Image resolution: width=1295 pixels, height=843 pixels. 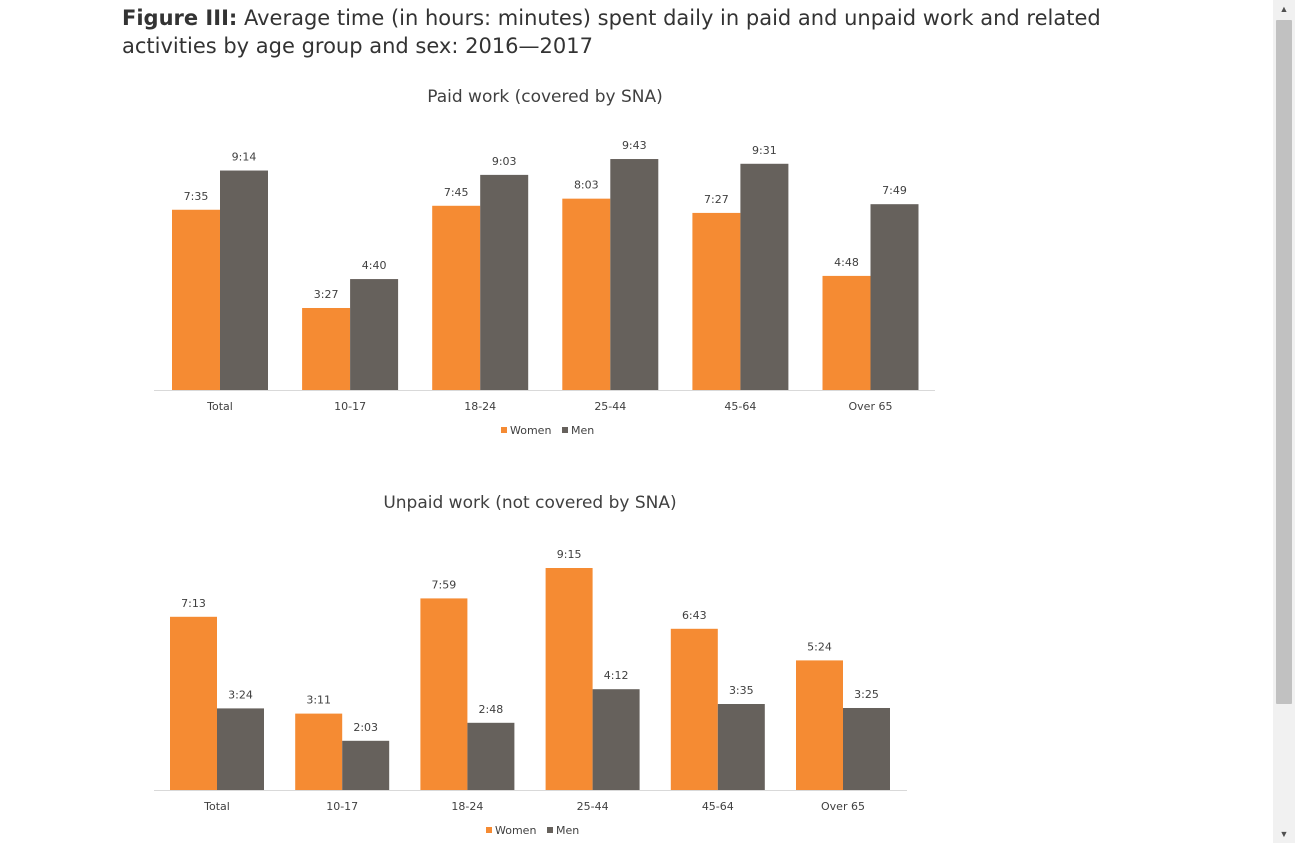 I want to click on unpaid-category-label-2: 18-24, so click(x=467, y=806).